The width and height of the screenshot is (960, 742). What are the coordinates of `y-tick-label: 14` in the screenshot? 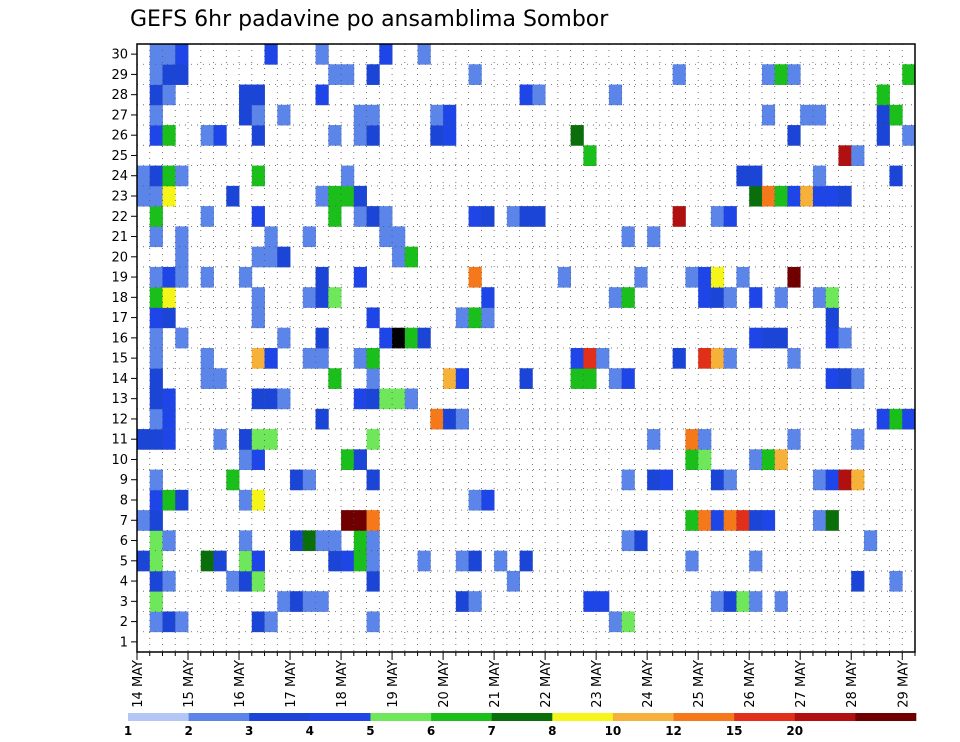 It's located at (119, 379).